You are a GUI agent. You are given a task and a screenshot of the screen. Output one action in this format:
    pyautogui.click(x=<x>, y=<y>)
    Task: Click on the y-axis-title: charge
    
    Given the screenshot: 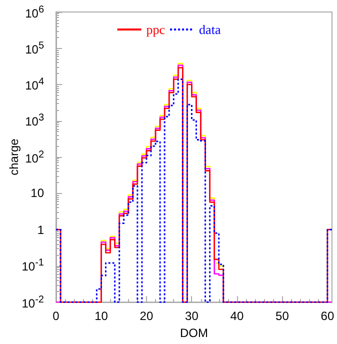 What is the action you would take?
    pyautogui.click(x=14, y=157)
    